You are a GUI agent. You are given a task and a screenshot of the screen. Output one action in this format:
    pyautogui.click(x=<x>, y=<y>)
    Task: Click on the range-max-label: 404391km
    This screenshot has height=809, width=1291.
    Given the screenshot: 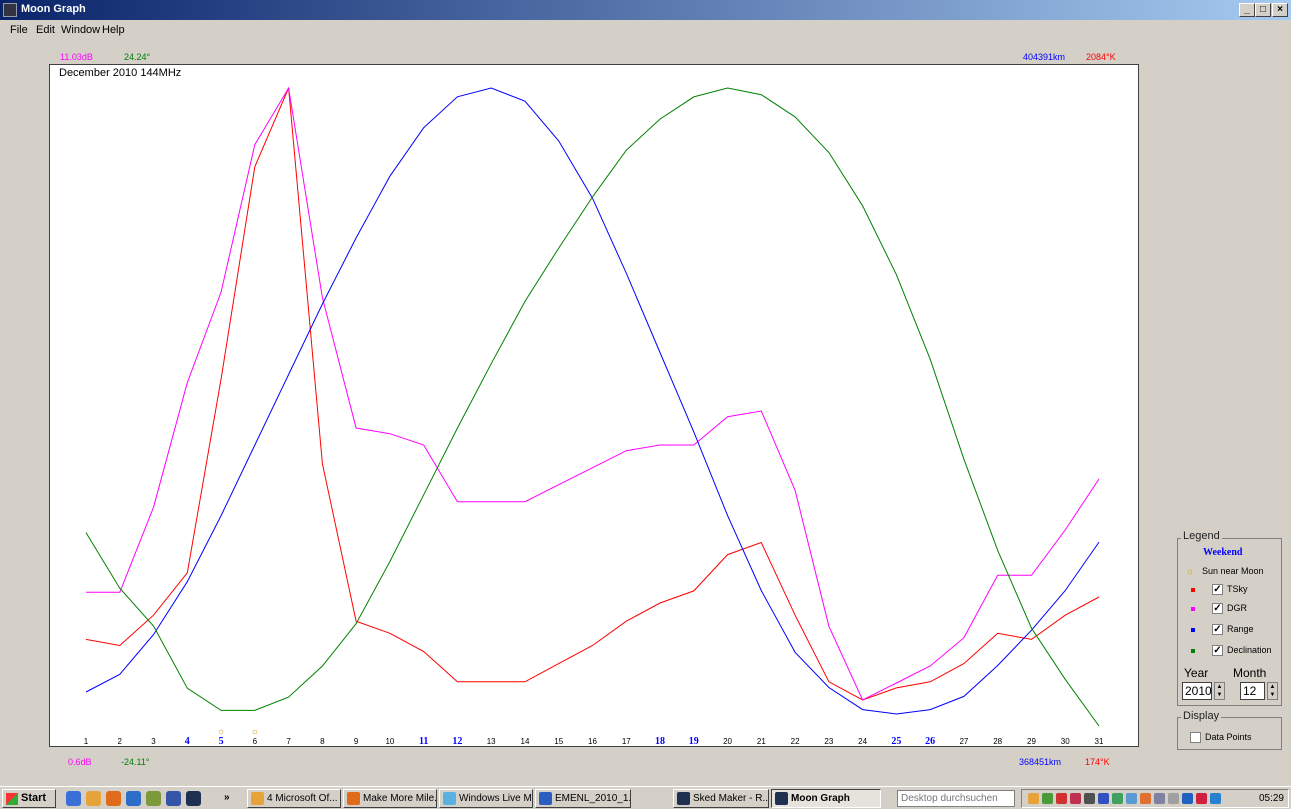 What is the action you would take?
    pyautogui.click(x=1044, y=57)
    